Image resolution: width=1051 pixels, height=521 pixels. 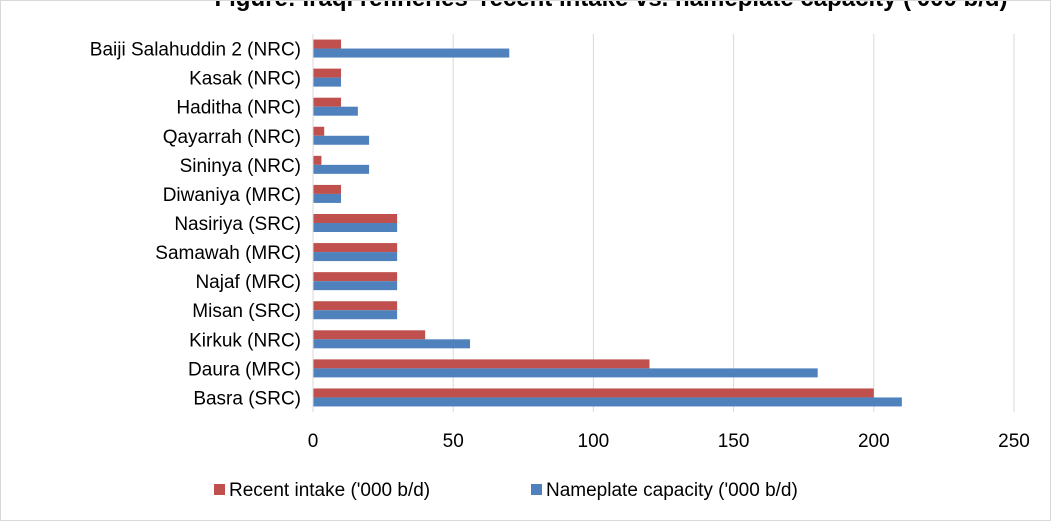 I want to click on category-label: Misan (SRC), so click(x=246, y=311).